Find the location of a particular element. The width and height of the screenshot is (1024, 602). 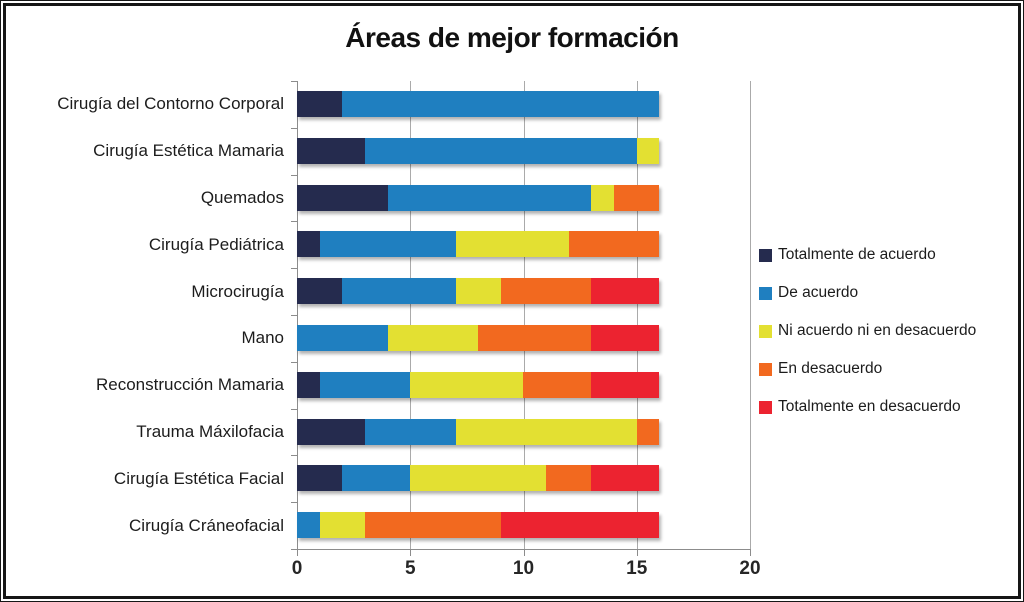

x-axis-labels: 0 5 10 15 20 is located at coordinates (526, 571).